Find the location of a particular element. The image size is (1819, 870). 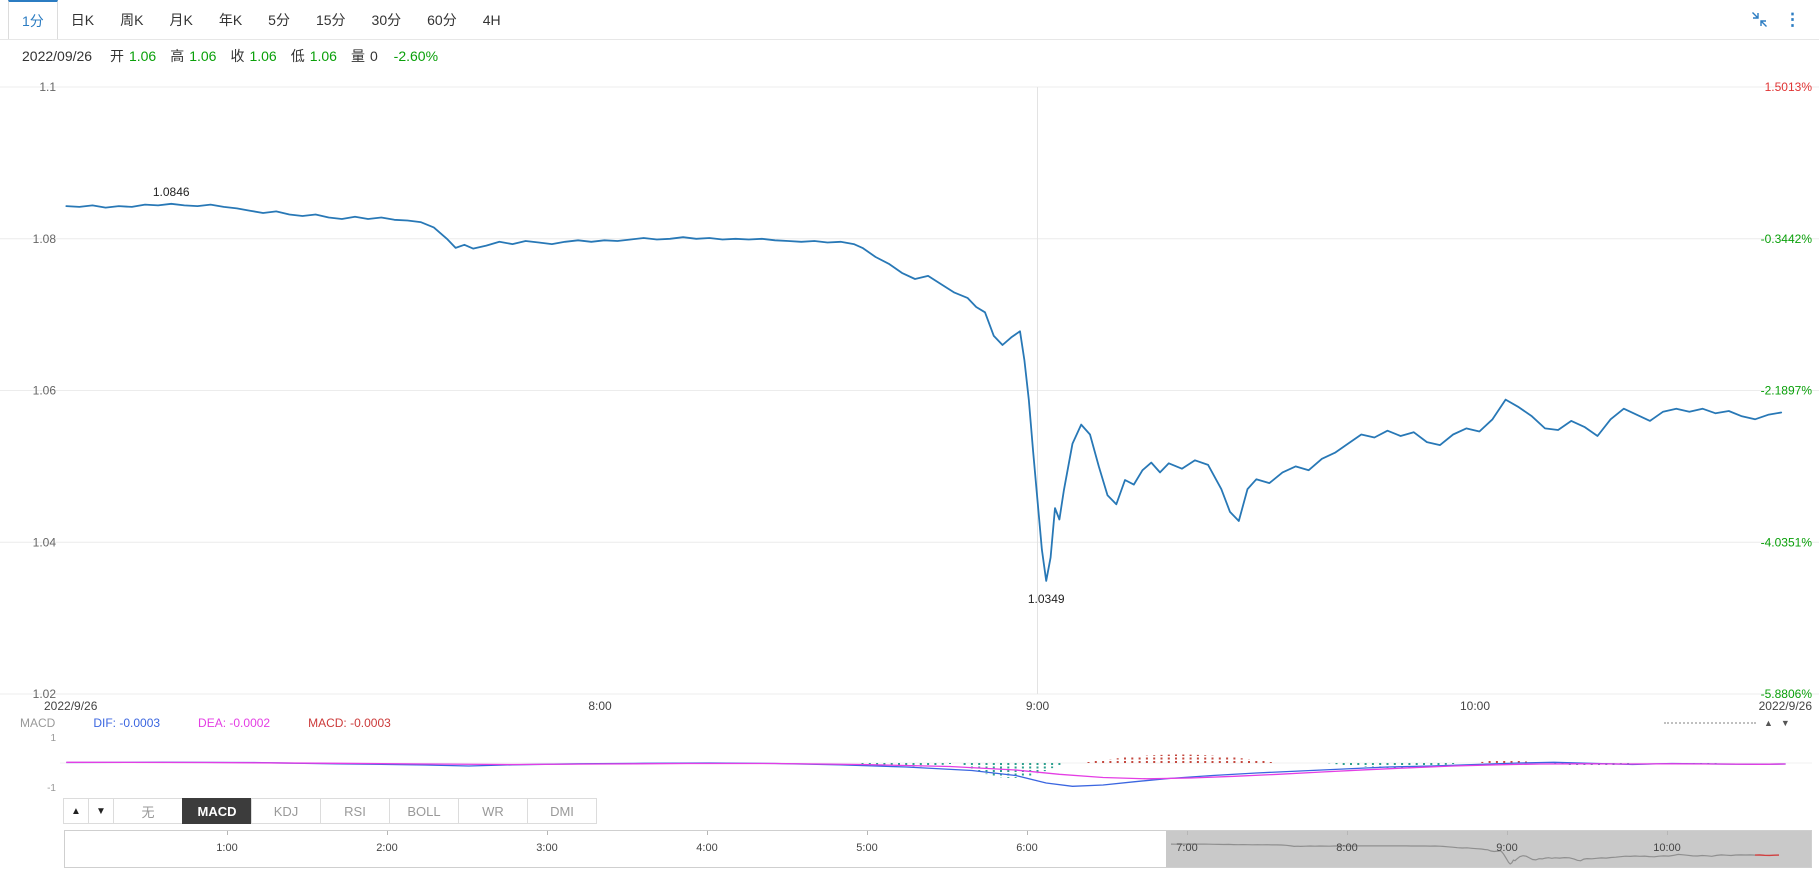

timeframe-tab-日K: 日K is located at coordinates (82, 19).